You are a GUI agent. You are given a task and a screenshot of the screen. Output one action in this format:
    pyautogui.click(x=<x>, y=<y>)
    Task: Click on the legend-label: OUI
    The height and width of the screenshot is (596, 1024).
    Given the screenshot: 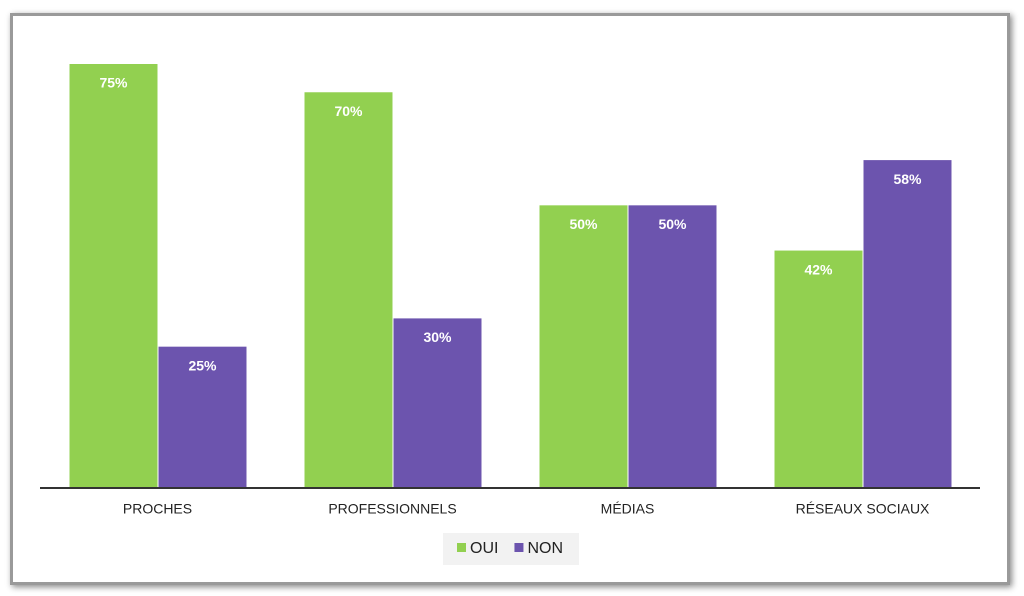 What is the action you would take?
    pyautogui.click(x=484, y=548)
    